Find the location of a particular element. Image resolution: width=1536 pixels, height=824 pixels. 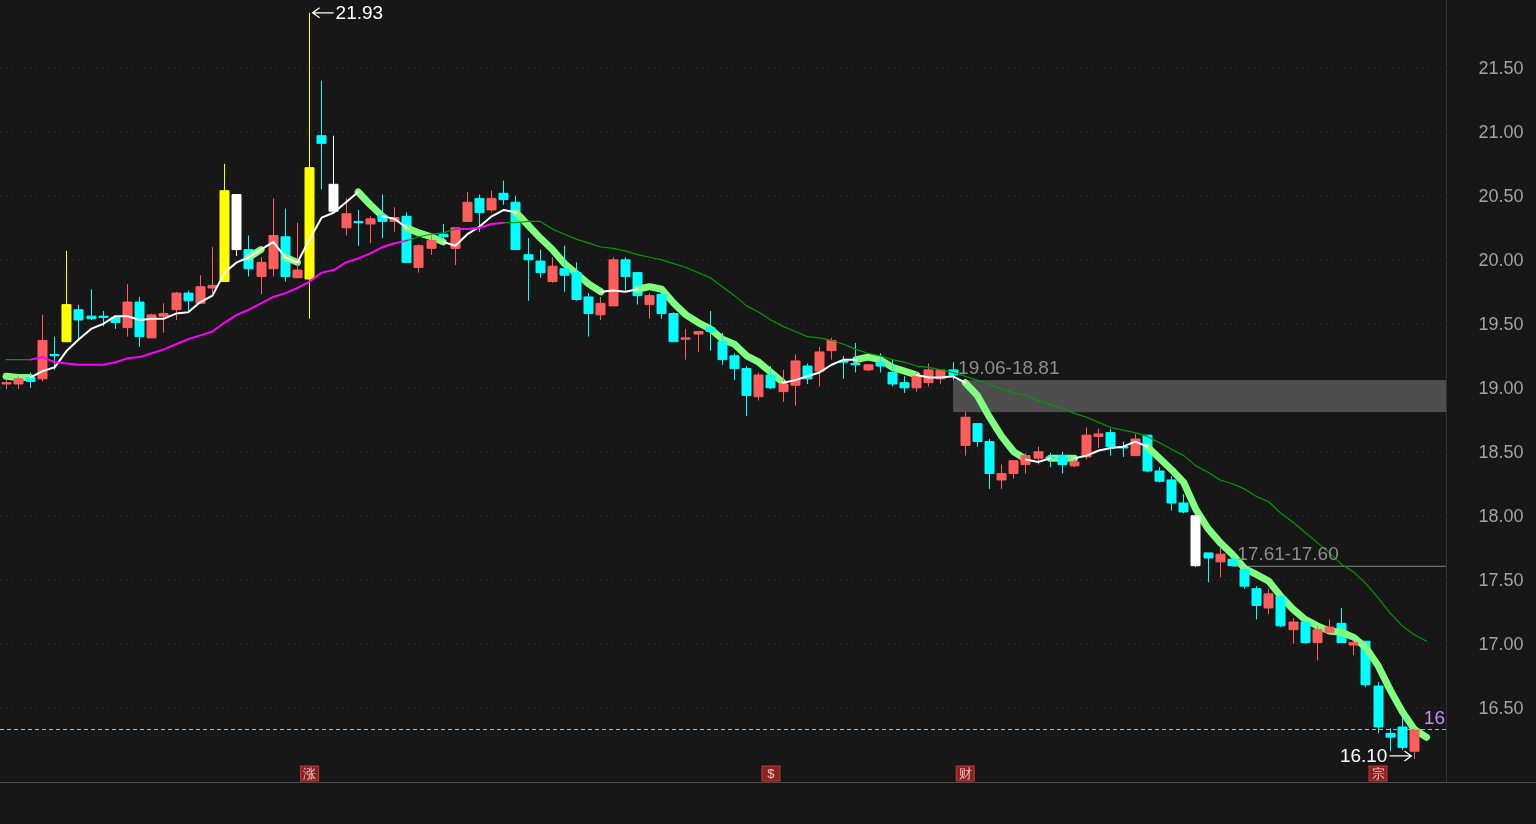

y-tick-label: 19.00 is located at coordinates (1501, 387).